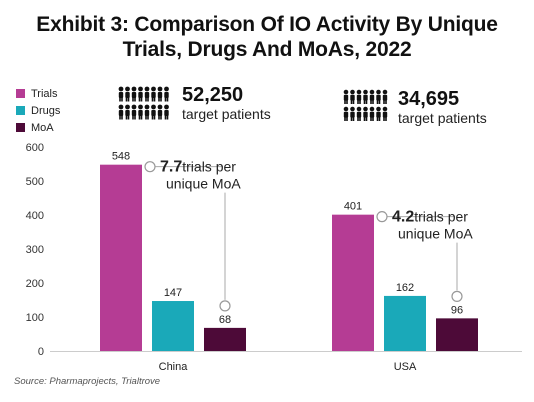  I want to click on bar-moa-usa, so click(457, 334).